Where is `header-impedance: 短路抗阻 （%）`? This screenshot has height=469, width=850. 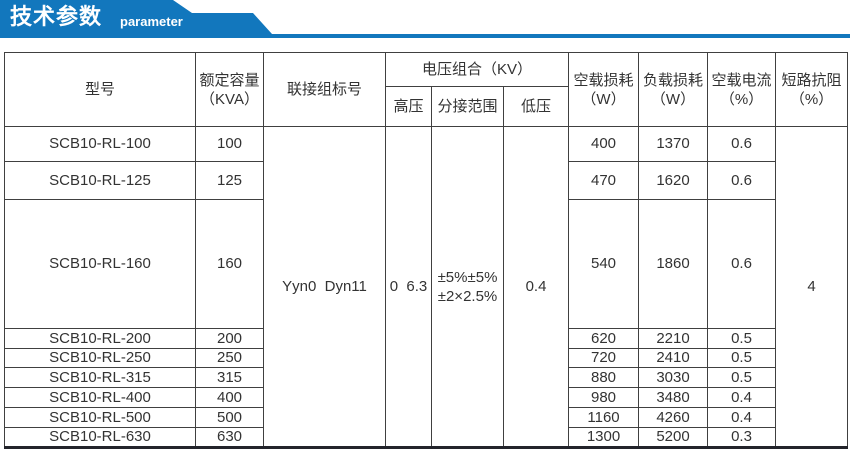
header-impedance: 短路抗阻 （%） is located at coordinates (812, 89).